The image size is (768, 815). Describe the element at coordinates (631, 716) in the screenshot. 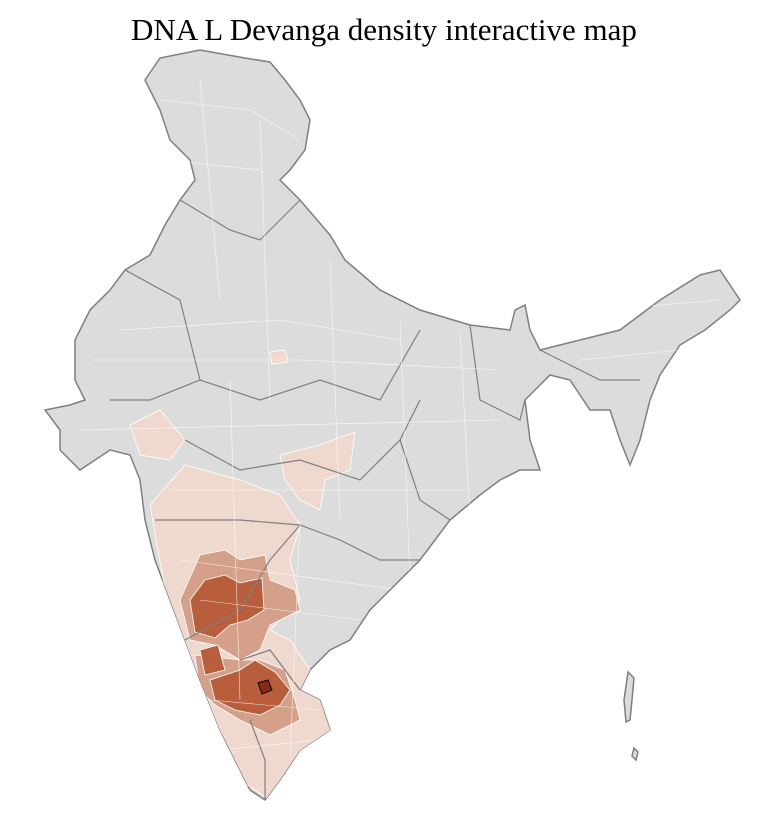

I see `andaman-islands` at that location.